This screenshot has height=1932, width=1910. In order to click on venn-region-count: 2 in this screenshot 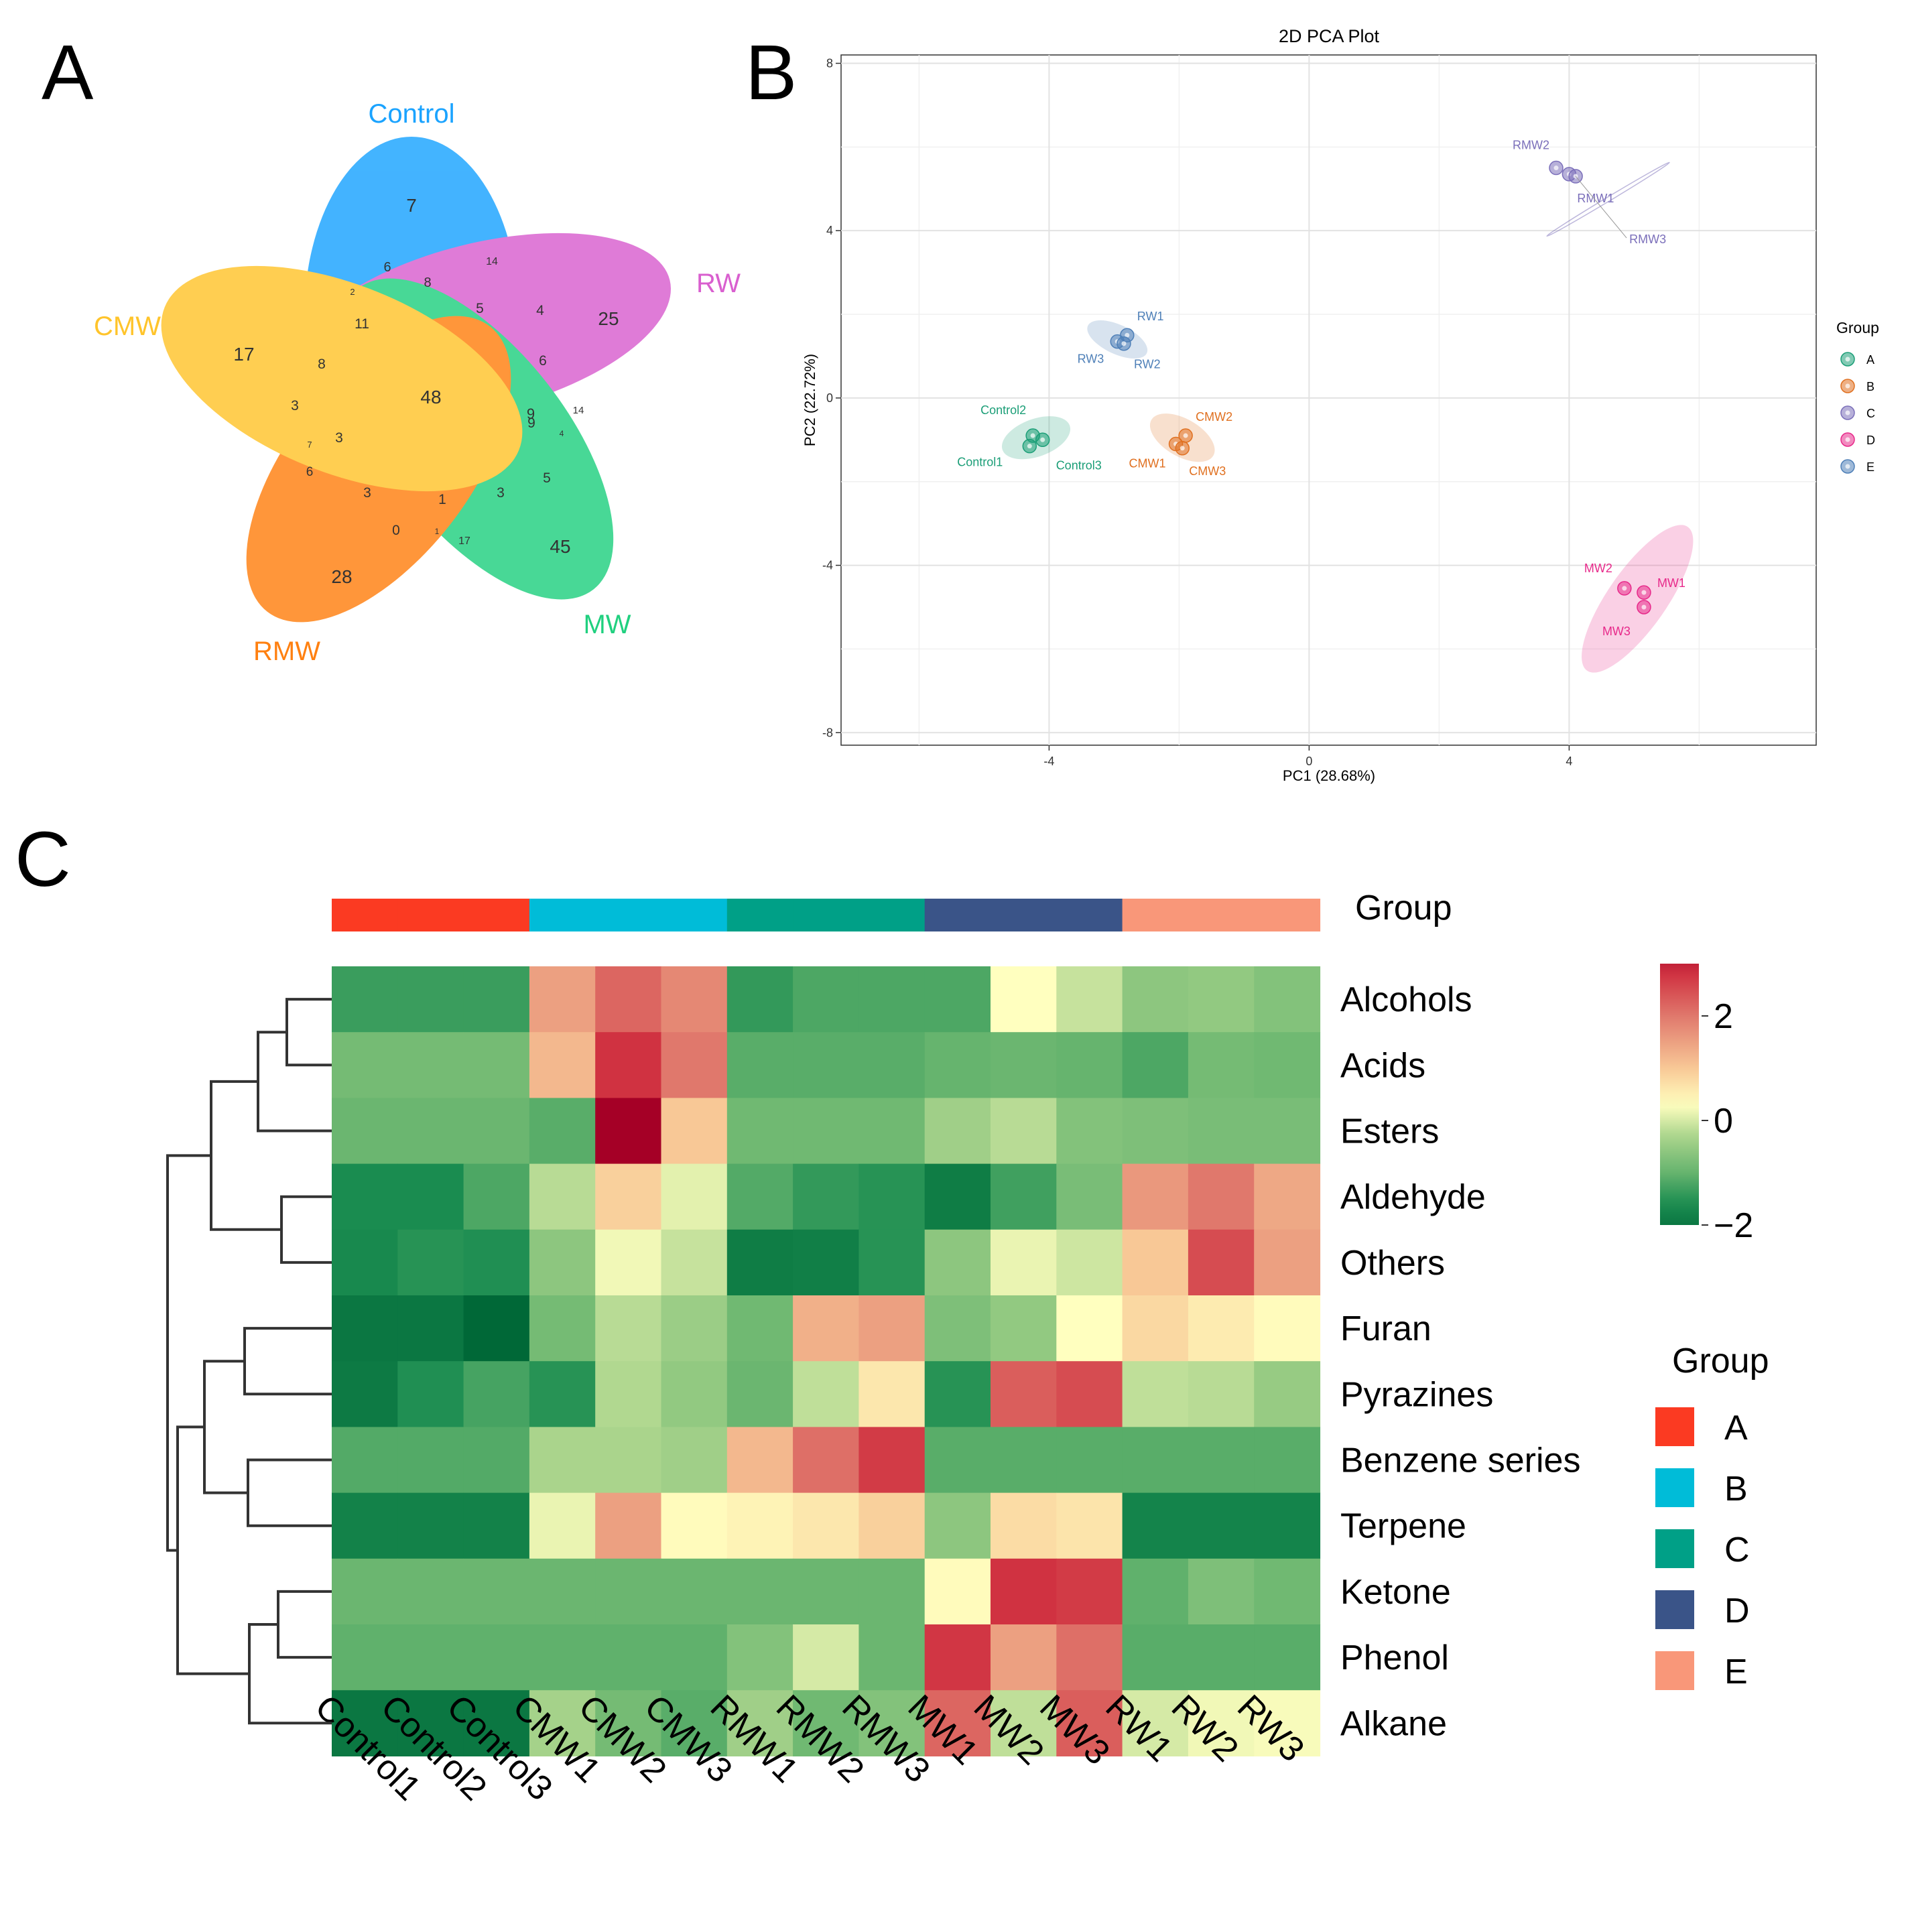, I will do `click(352, 292)`.